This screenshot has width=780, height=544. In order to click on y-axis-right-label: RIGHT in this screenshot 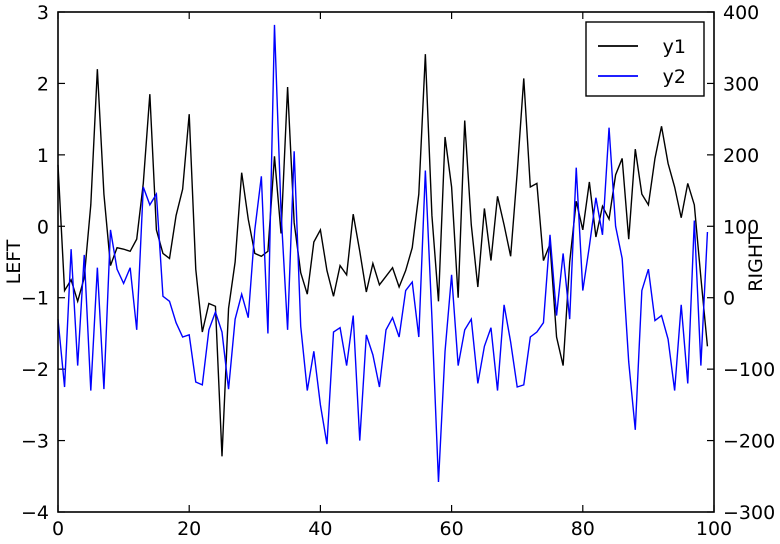, I will do `click(756, 262)`.